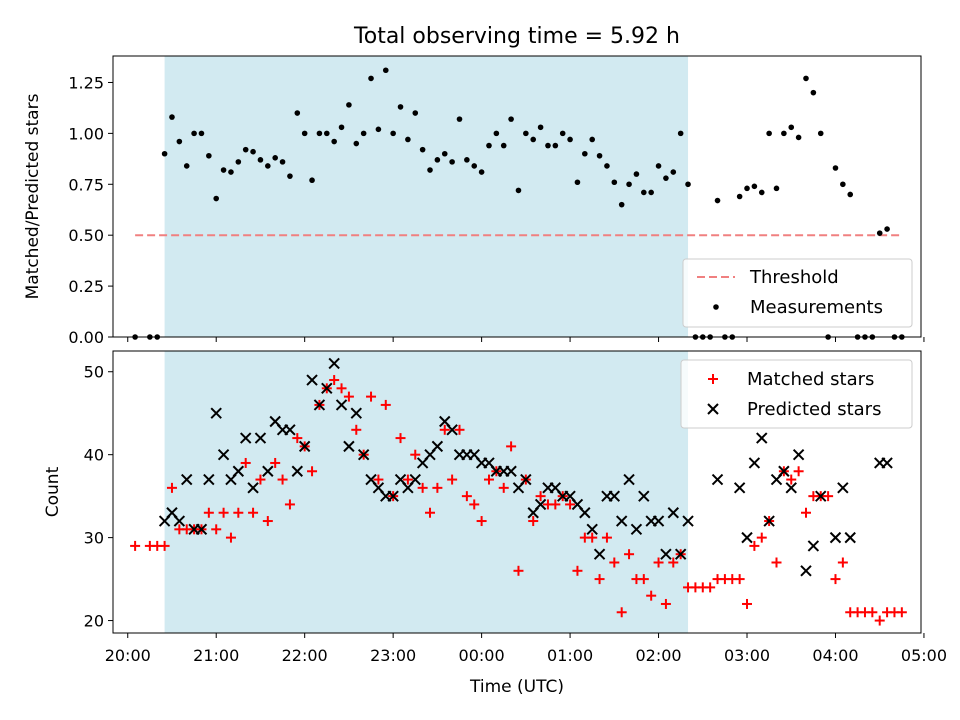 This screenshot has height=720, width=960. I want to click on legend-matched-swatch, so click(713, 379).